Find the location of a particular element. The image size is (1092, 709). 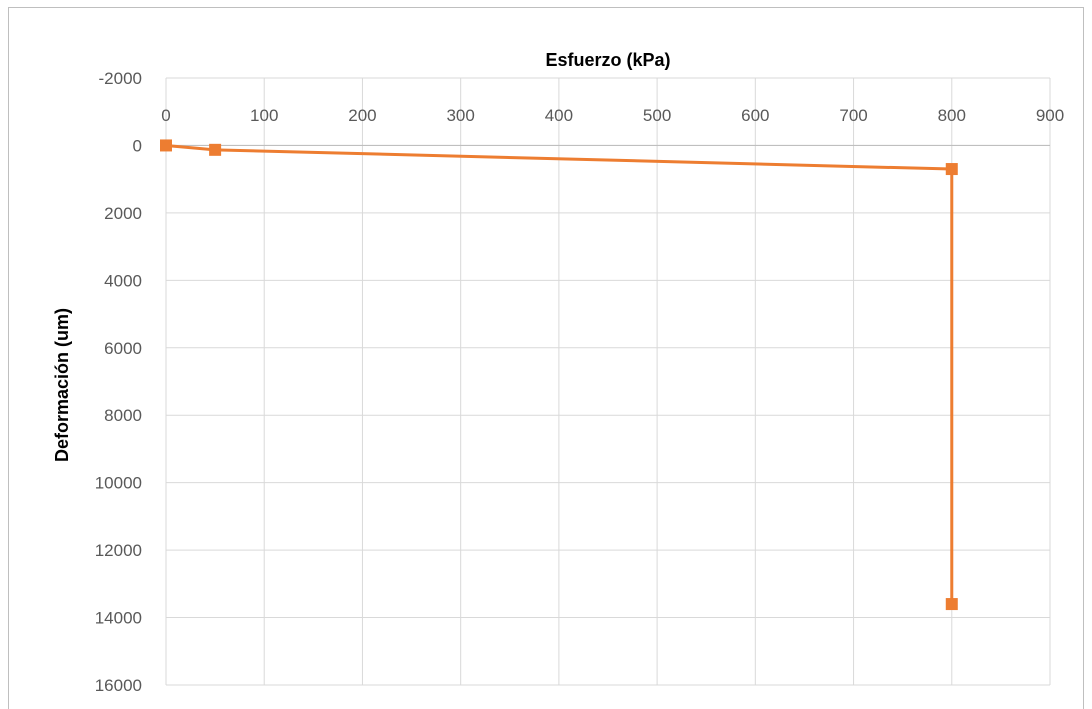

y-tick-label: 2000 is located at coordinates (123, 213).